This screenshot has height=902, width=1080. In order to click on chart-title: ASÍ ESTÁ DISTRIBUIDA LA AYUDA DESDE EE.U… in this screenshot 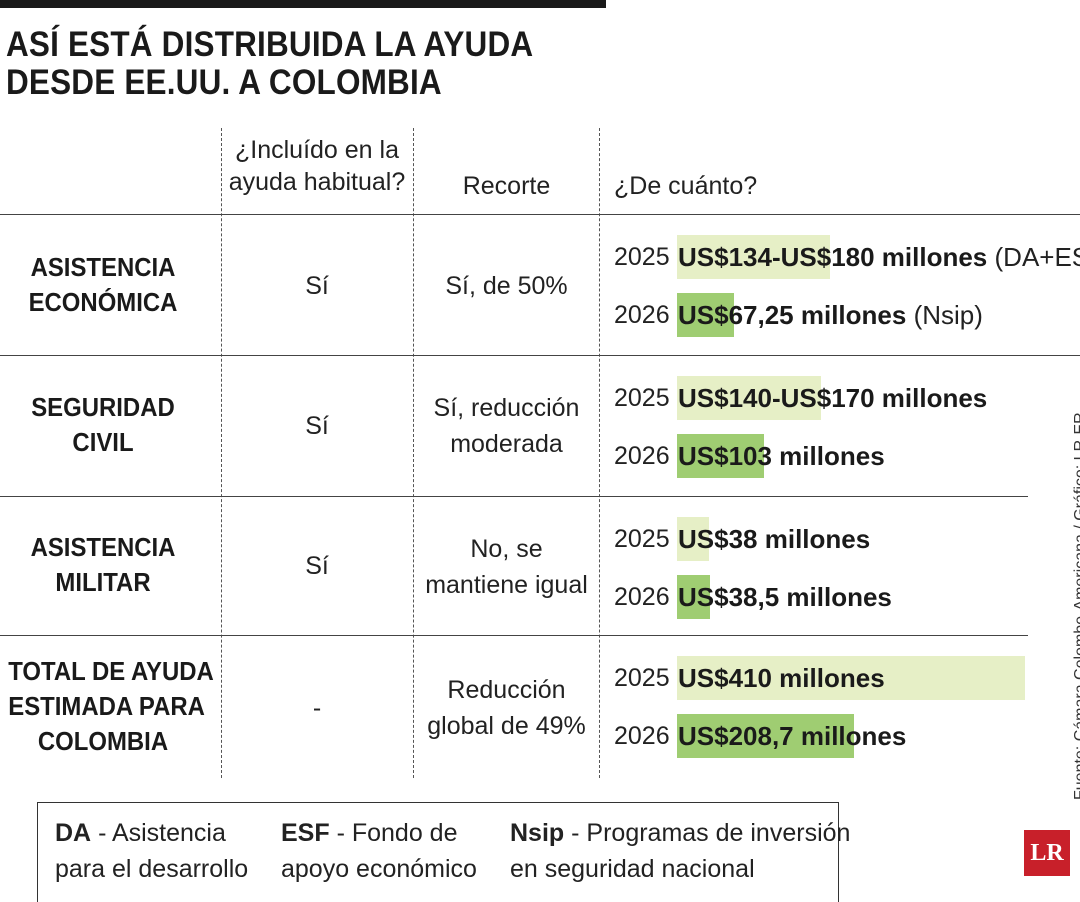, I will do `click(269, 64)`.